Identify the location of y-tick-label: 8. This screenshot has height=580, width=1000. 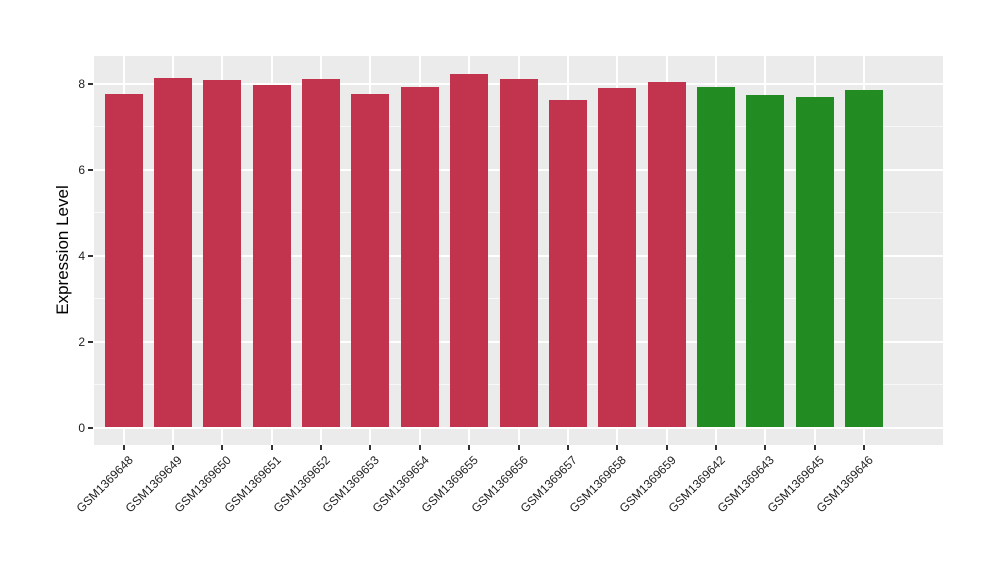
(81, 83).